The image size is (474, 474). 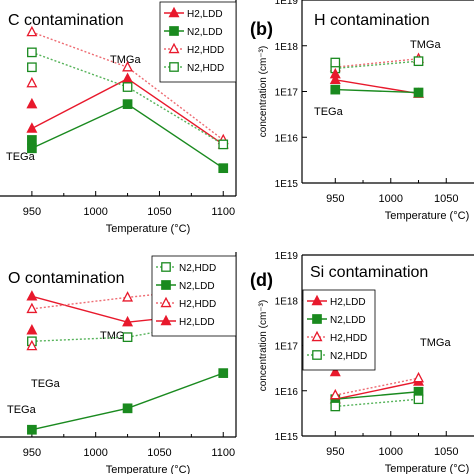 I want to click on panel-d-annotation: TMGa, so click(x=435, y=343).